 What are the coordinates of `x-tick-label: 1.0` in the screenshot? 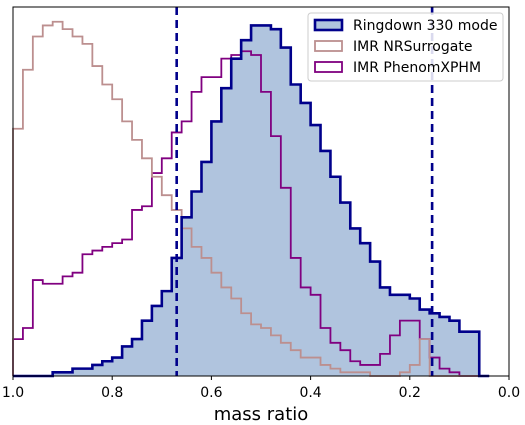 It's located at (13, 393).